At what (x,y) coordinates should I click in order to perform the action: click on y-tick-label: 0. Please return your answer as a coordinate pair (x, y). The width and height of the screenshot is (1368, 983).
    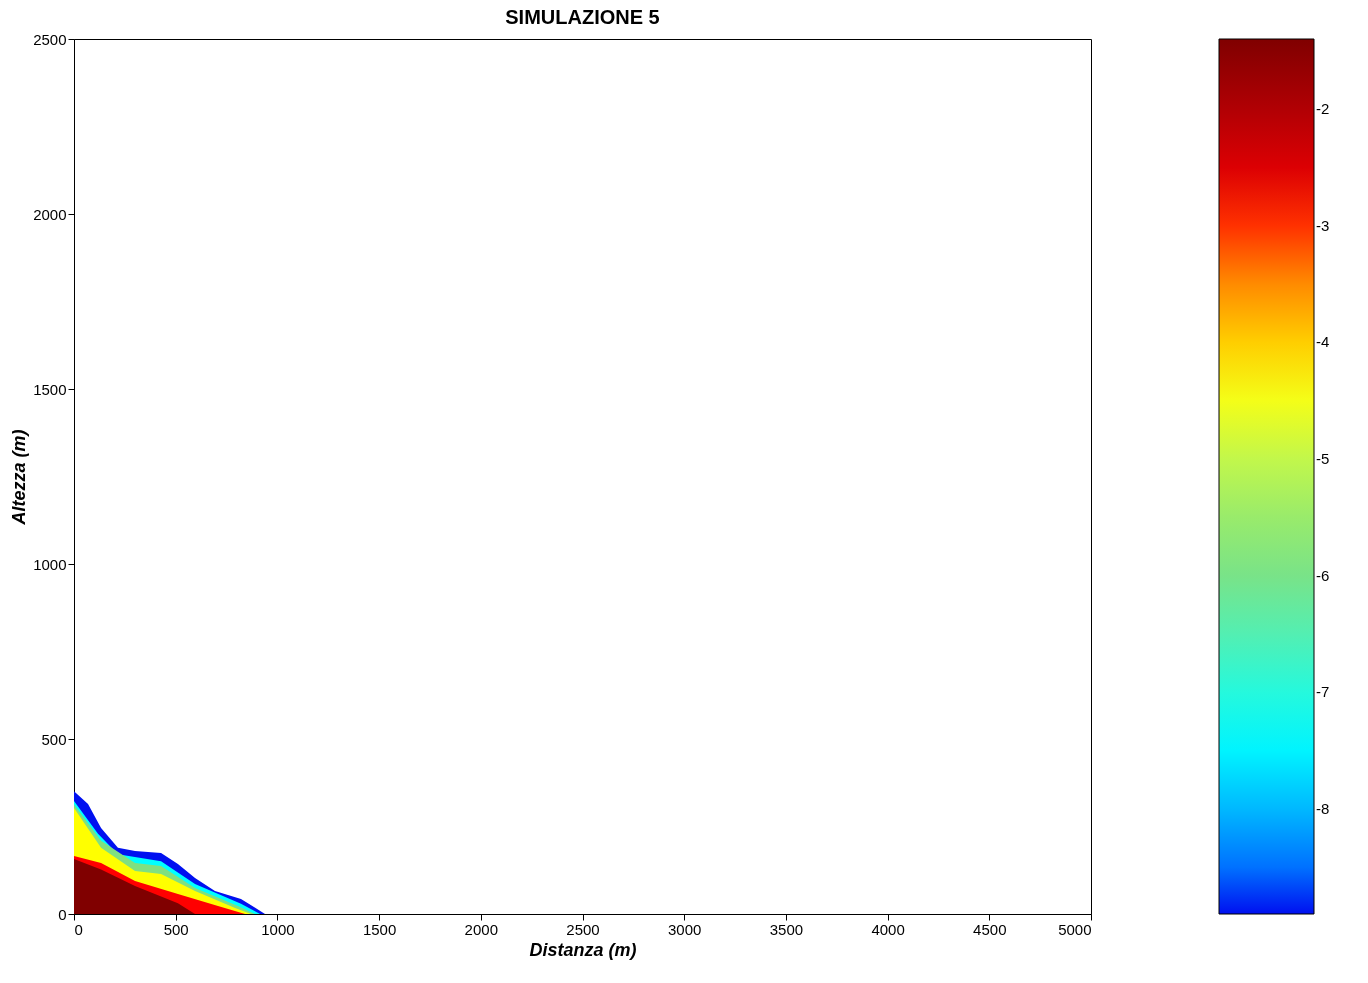
    Looking at the image, I should click on (62, 914).